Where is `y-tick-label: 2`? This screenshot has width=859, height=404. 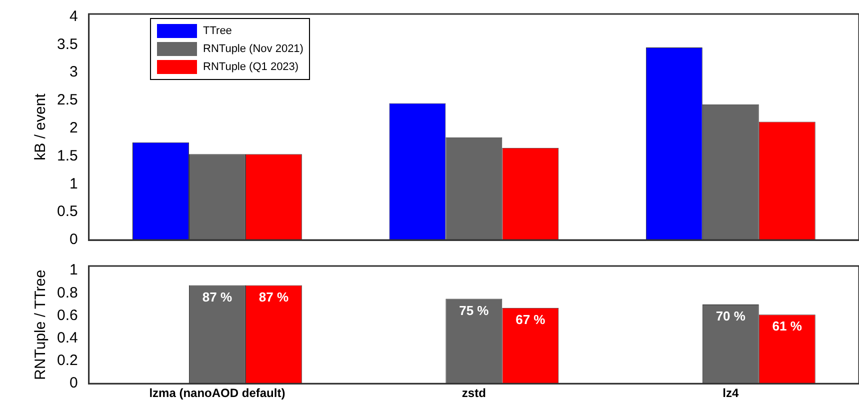
y-tick-label: 2 is located at coordinates (74, 128).